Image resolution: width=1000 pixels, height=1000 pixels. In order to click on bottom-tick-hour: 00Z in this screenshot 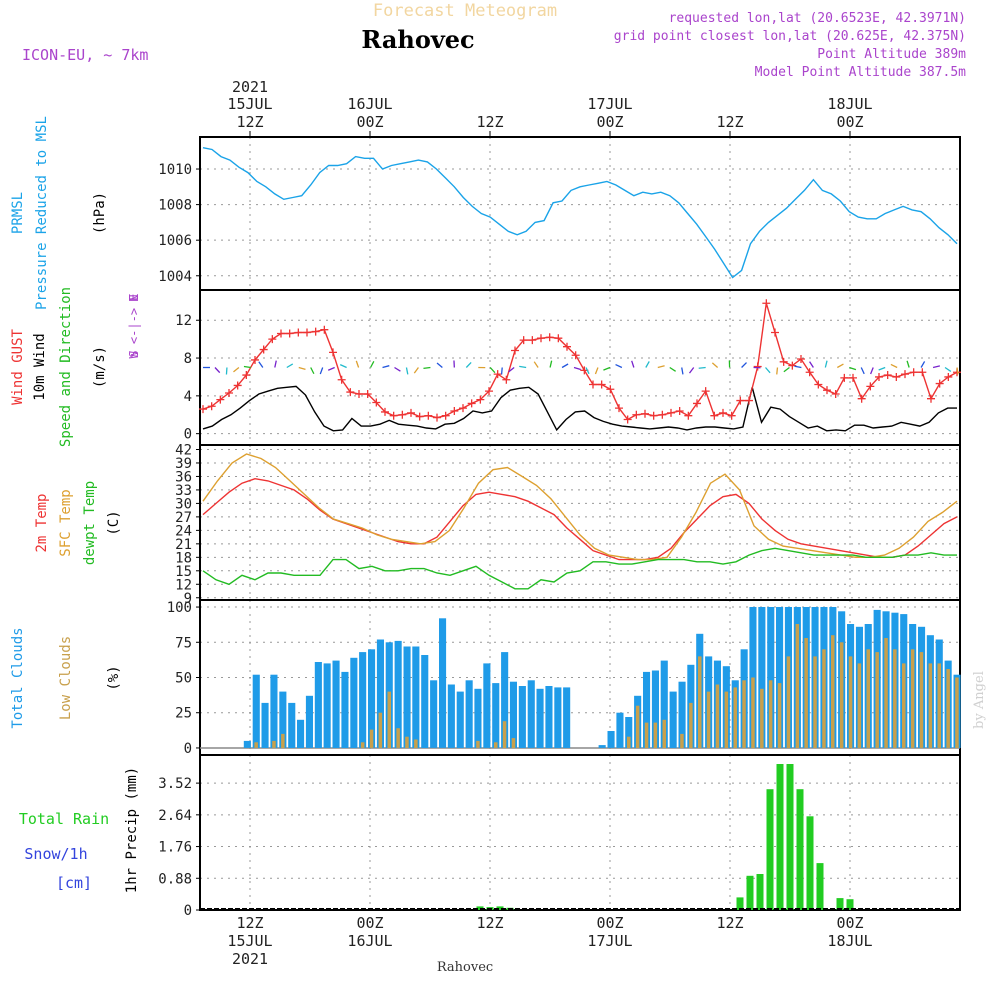, I will do `click(849, 923)`.